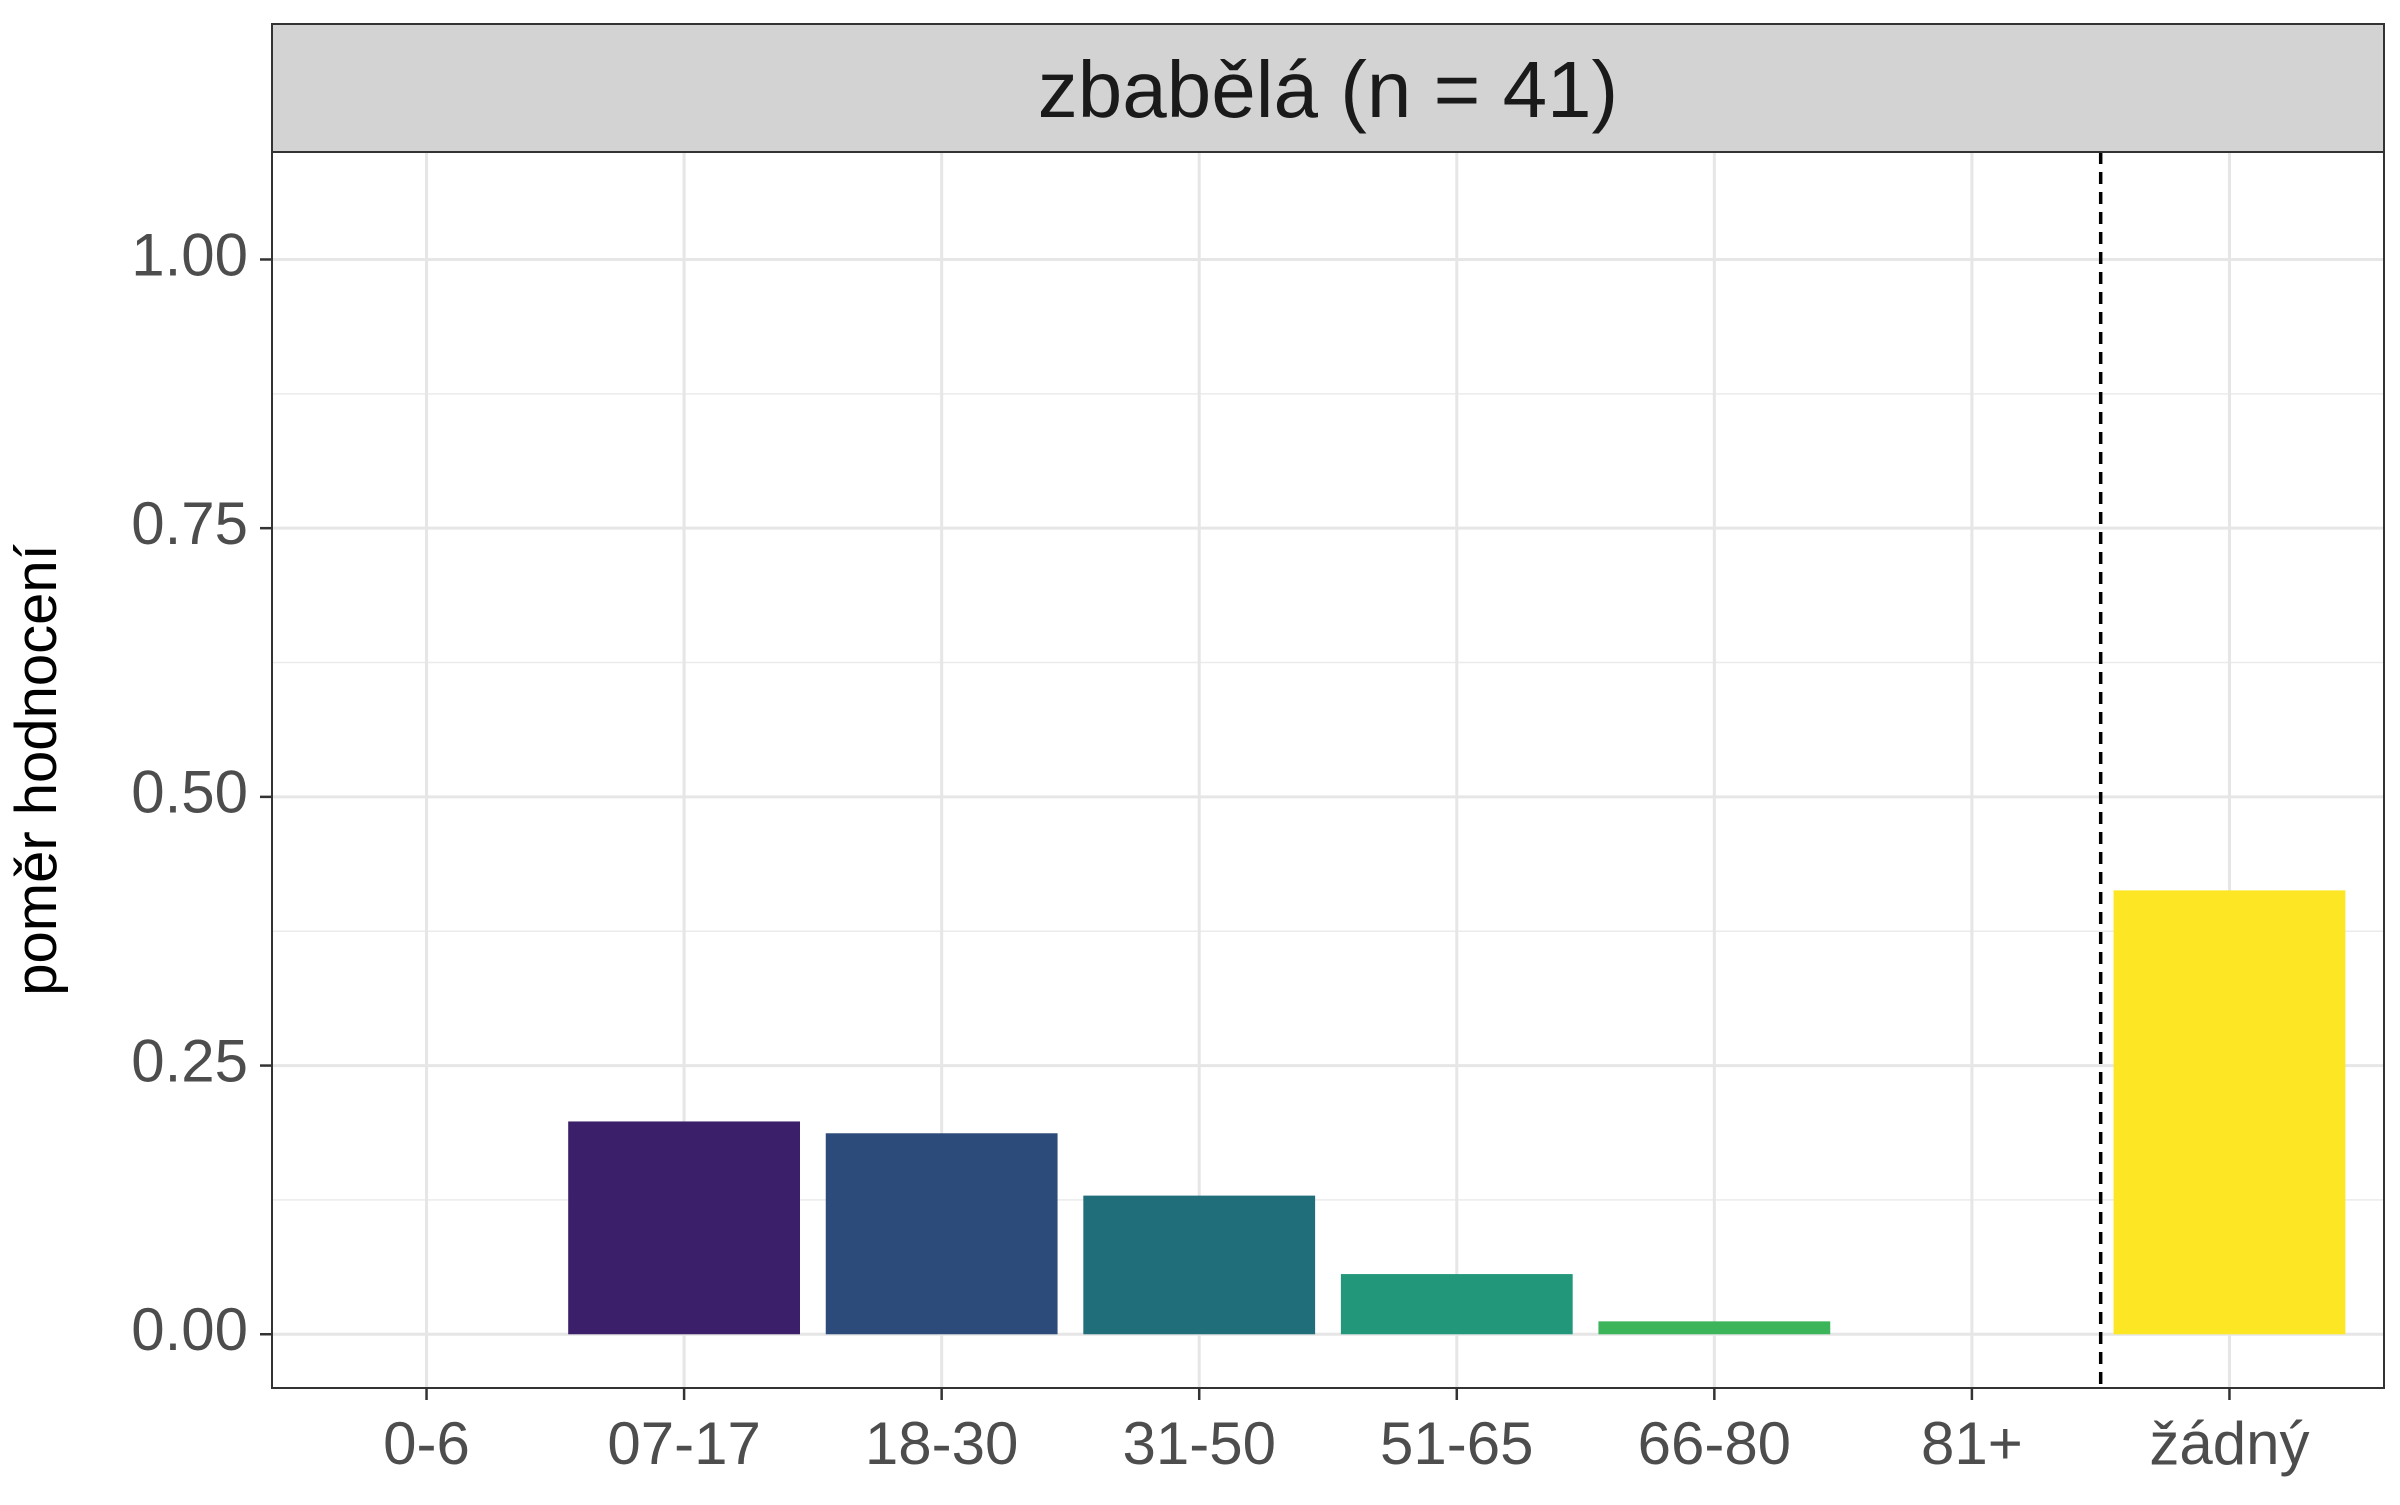  Describe the element at coordinates (189, 792) in the screenshot. I see `y-tick-label: 0.50` at that location.